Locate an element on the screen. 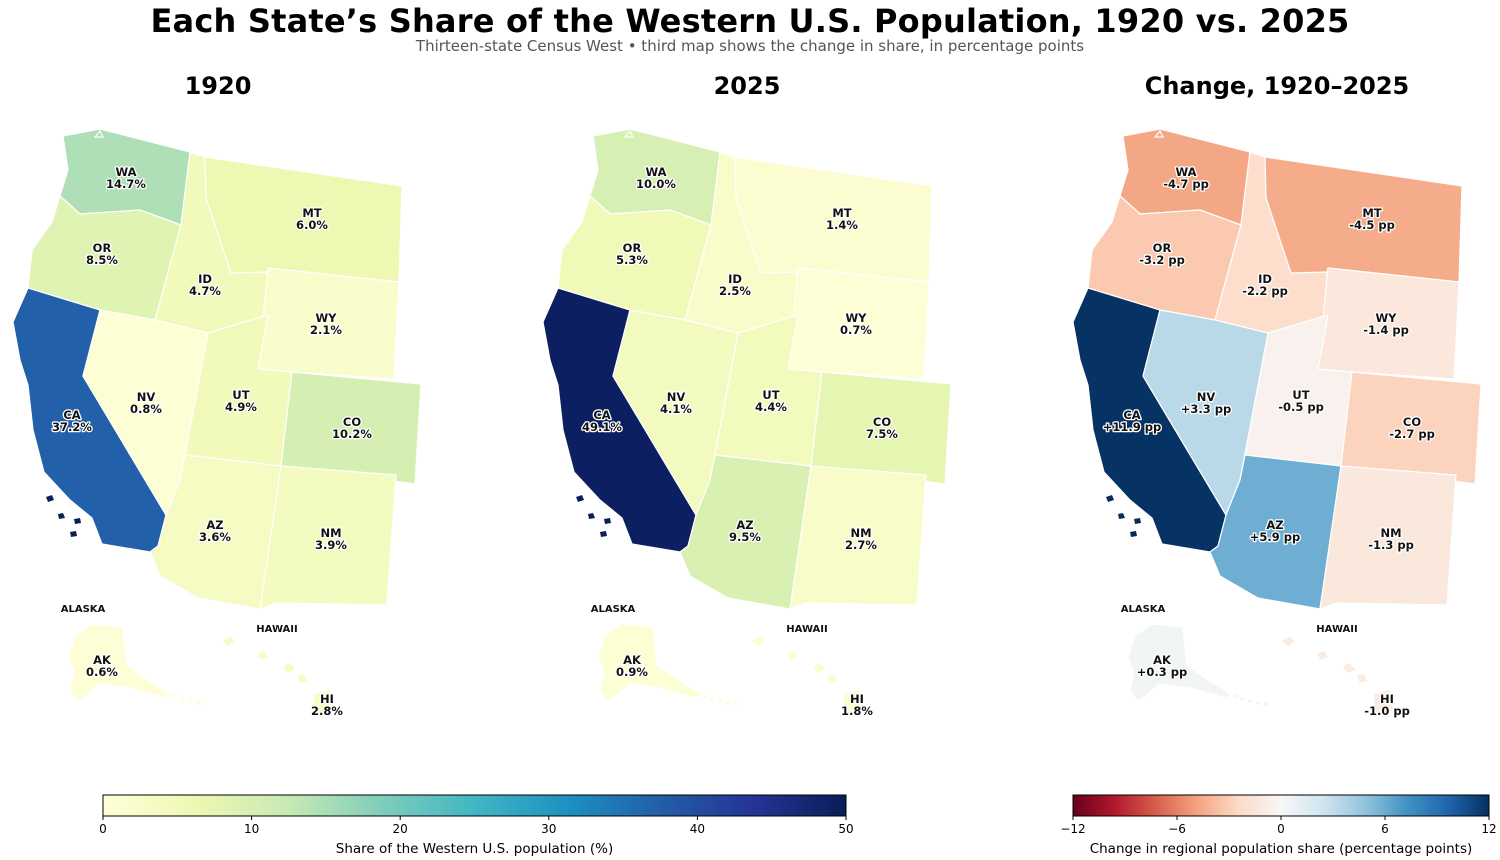 The image size is (1500, 860). state-hi-2025 is located at coordinates (853, 703).